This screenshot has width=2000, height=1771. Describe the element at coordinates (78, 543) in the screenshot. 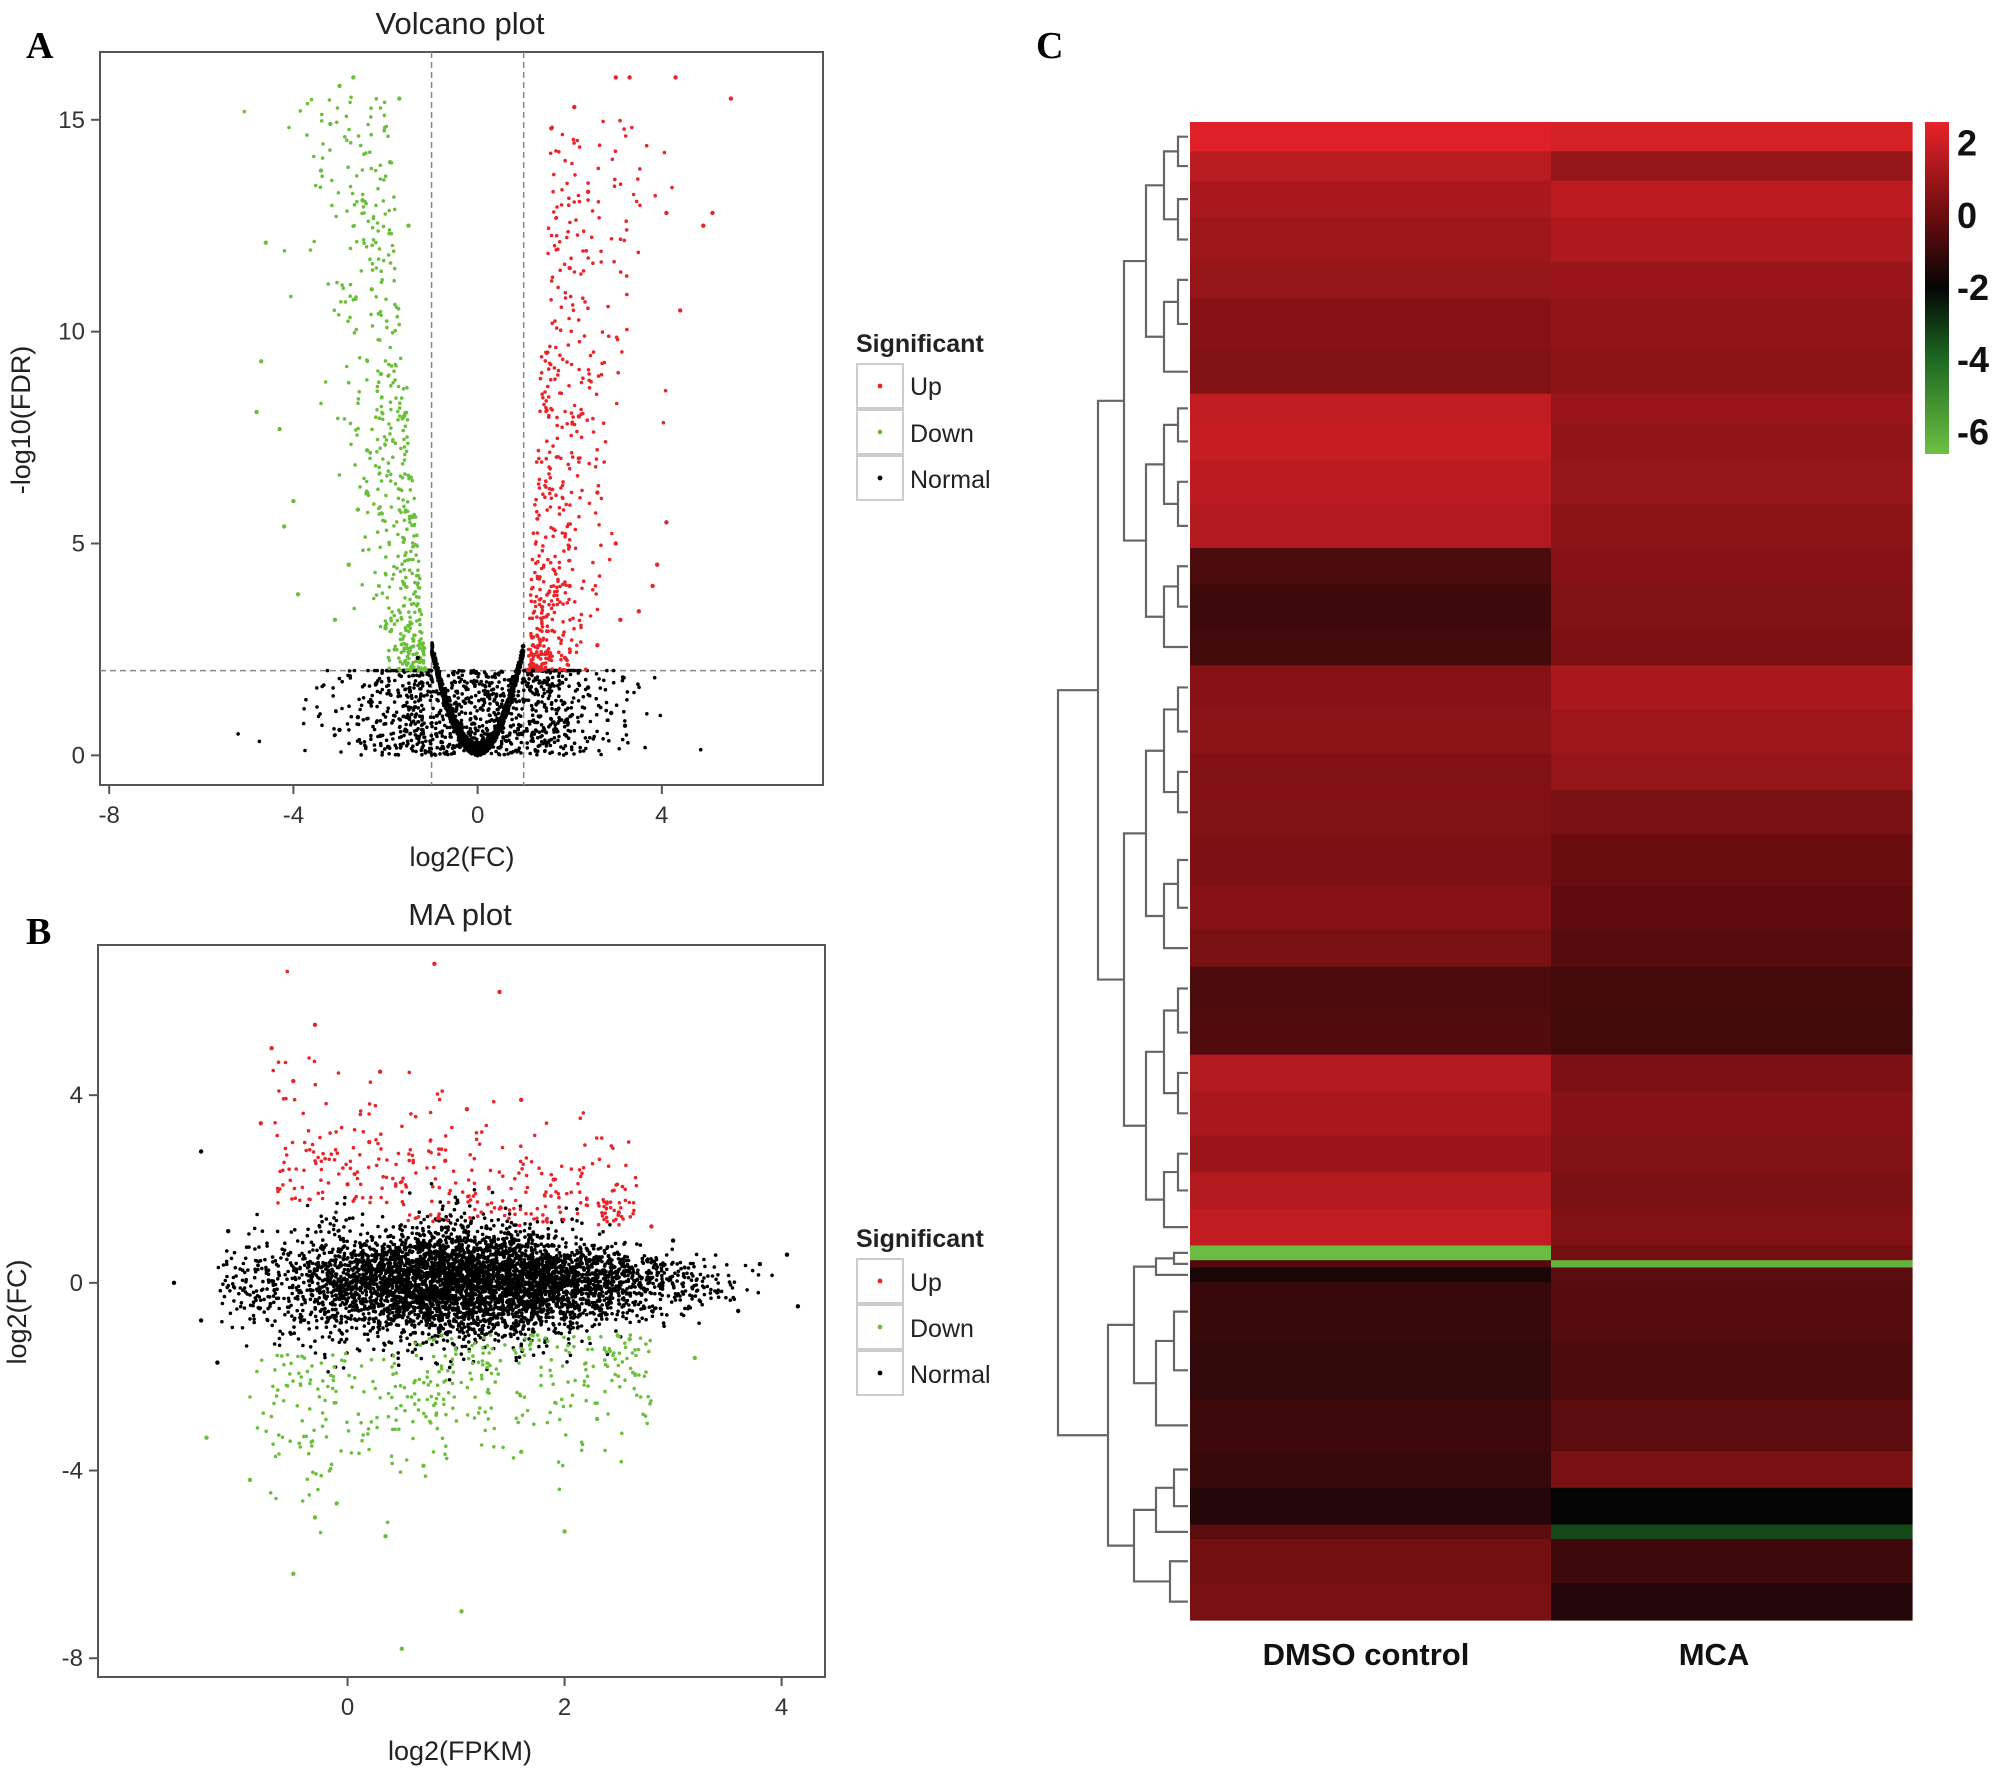

I see `y-tick-label: 5` at that location.